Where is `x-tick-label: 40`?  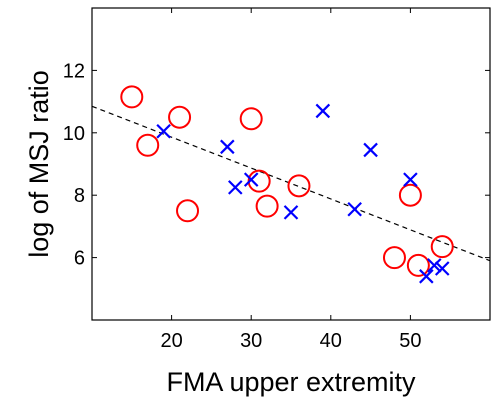 x-tick-label: 40 is located at coordinates (331, 341).